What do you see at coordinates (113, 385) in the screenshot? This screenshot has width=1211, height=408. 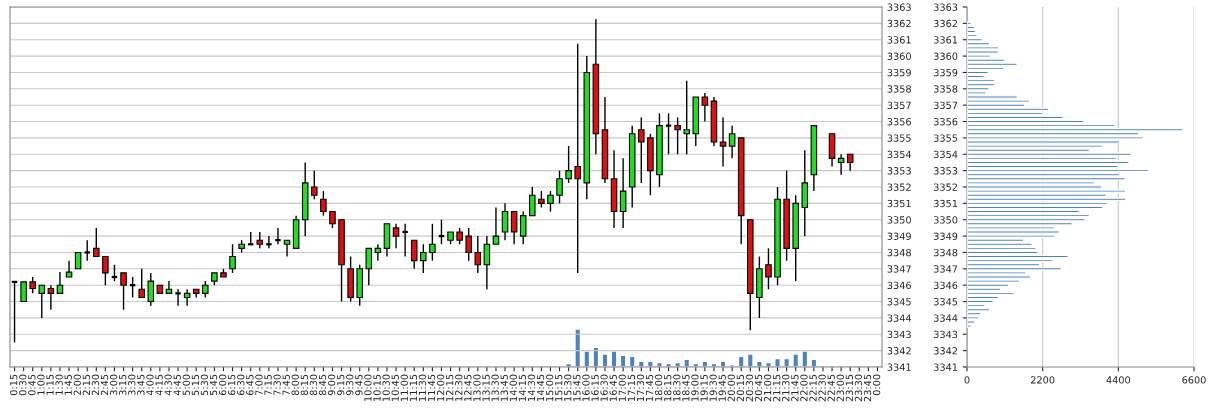 I see `x-tick-label: 3:00` at bounding box center [113, 385].